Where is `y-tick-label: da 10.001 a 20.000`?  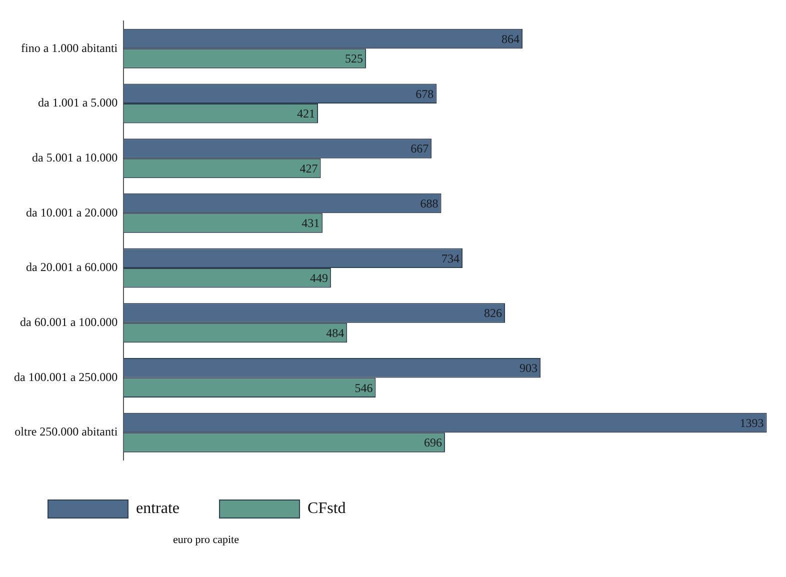 y-tick-label: da 10.001 a 20.000 is located at coordinates (72, 212).